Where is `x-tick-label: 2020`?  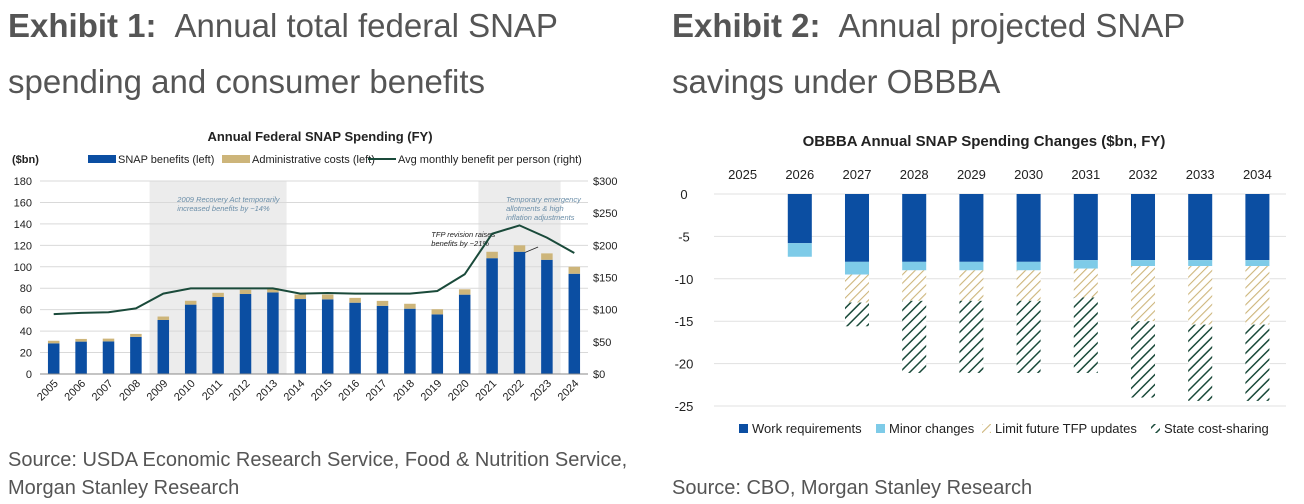
x-tick-label: 2020 is located at coordinates (459, 391).